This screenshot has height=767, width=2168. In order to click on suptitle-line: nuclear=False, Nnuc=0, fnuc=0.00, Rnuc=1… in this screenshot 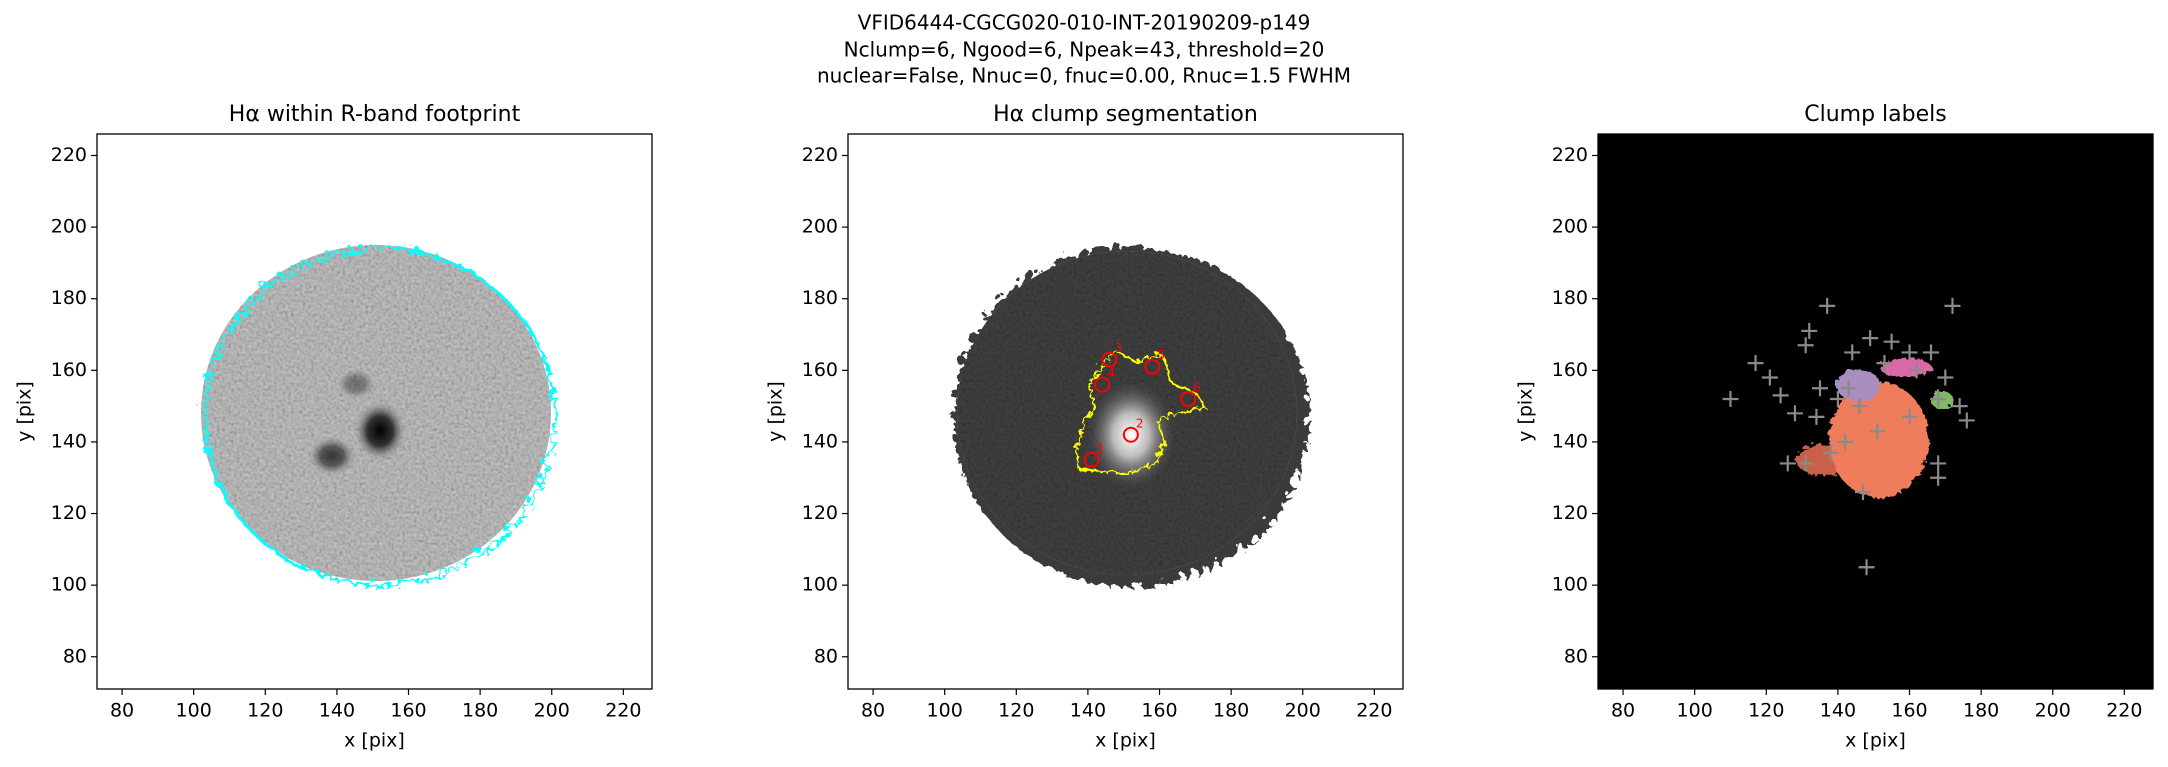, I will do `click(1084, 76)`.